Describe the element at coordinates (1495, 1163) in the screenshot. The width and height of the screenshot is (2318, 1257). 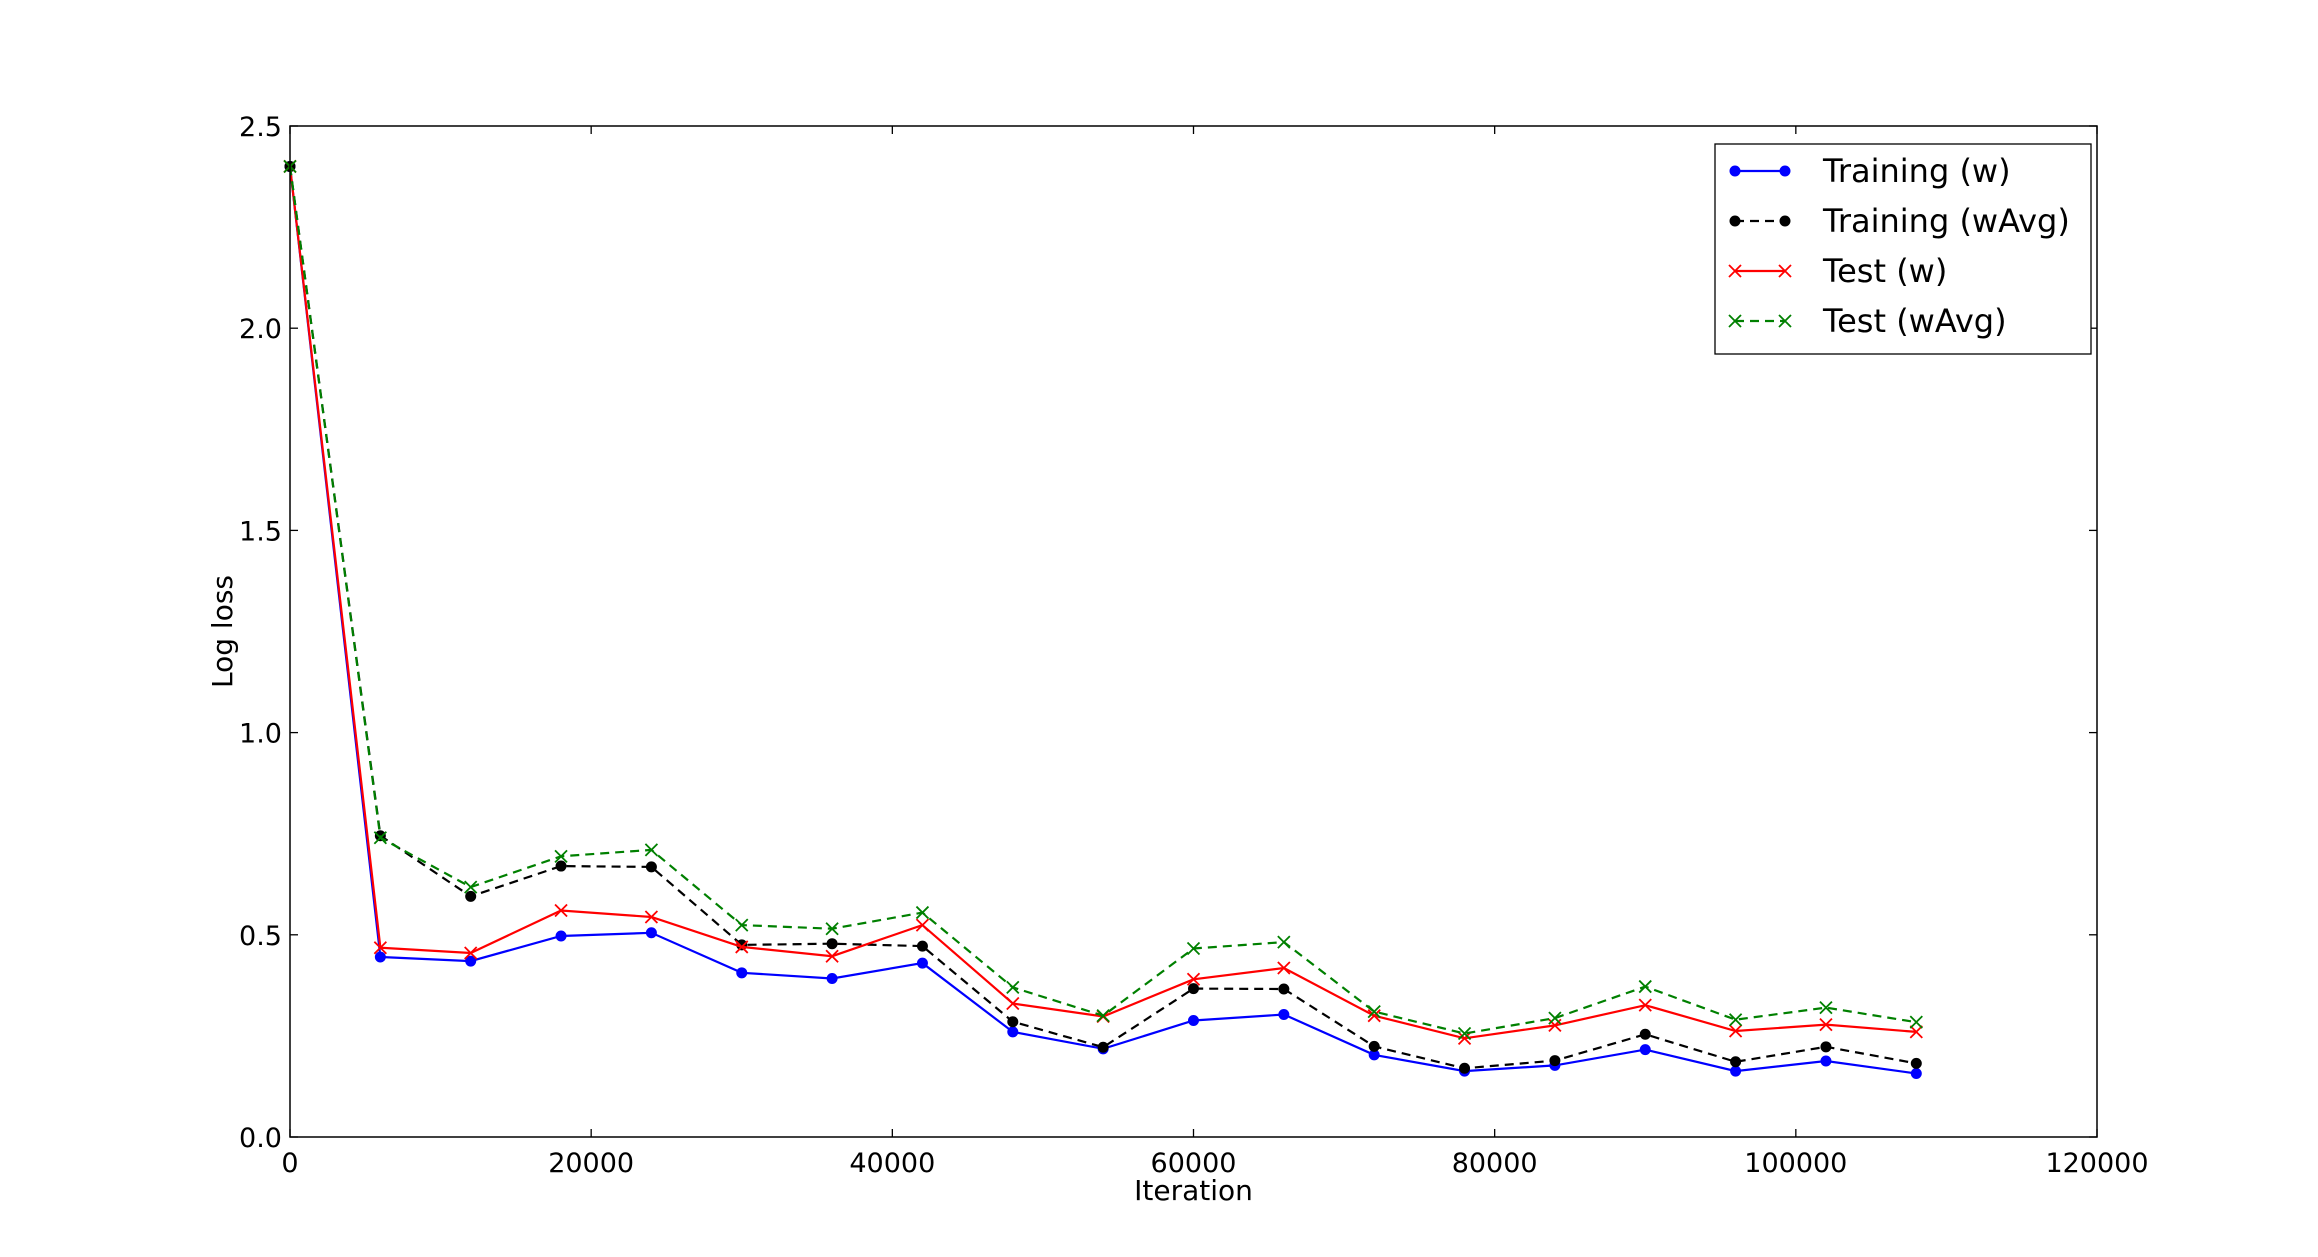
I see `x-tick-label: 80000` at that location.